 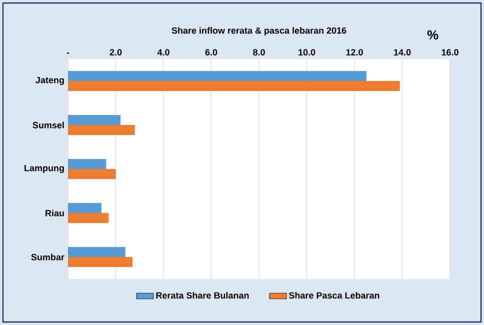 I want to click on x-tick-label: 16.0, so click(x=450, y=52).